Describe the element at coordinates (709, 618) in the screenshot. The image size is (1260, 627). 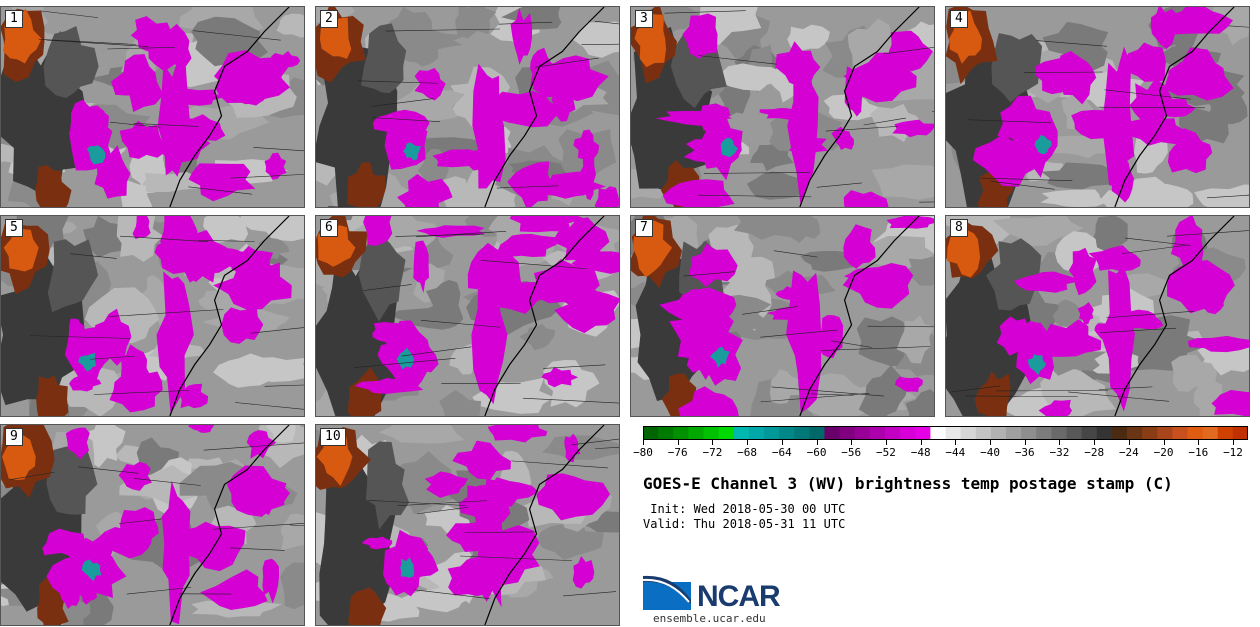
I see `logo-url: ensemble.ucar.edu` at that location.